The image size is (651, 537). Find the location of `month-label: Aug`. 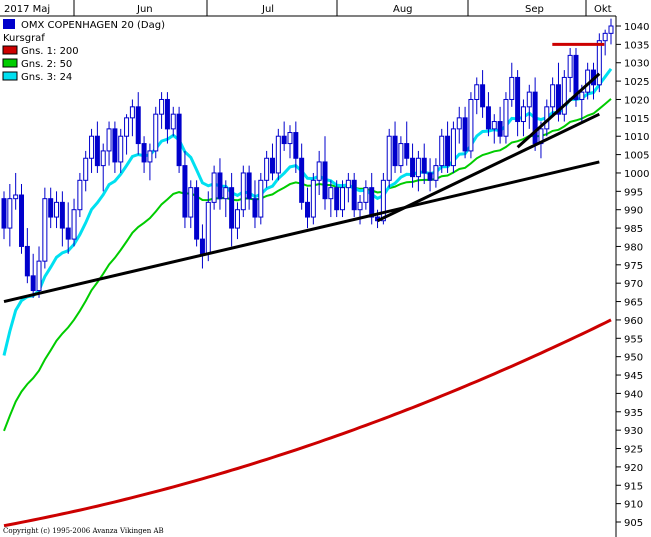

month-label: Aug is located at coordinates (403, 9).